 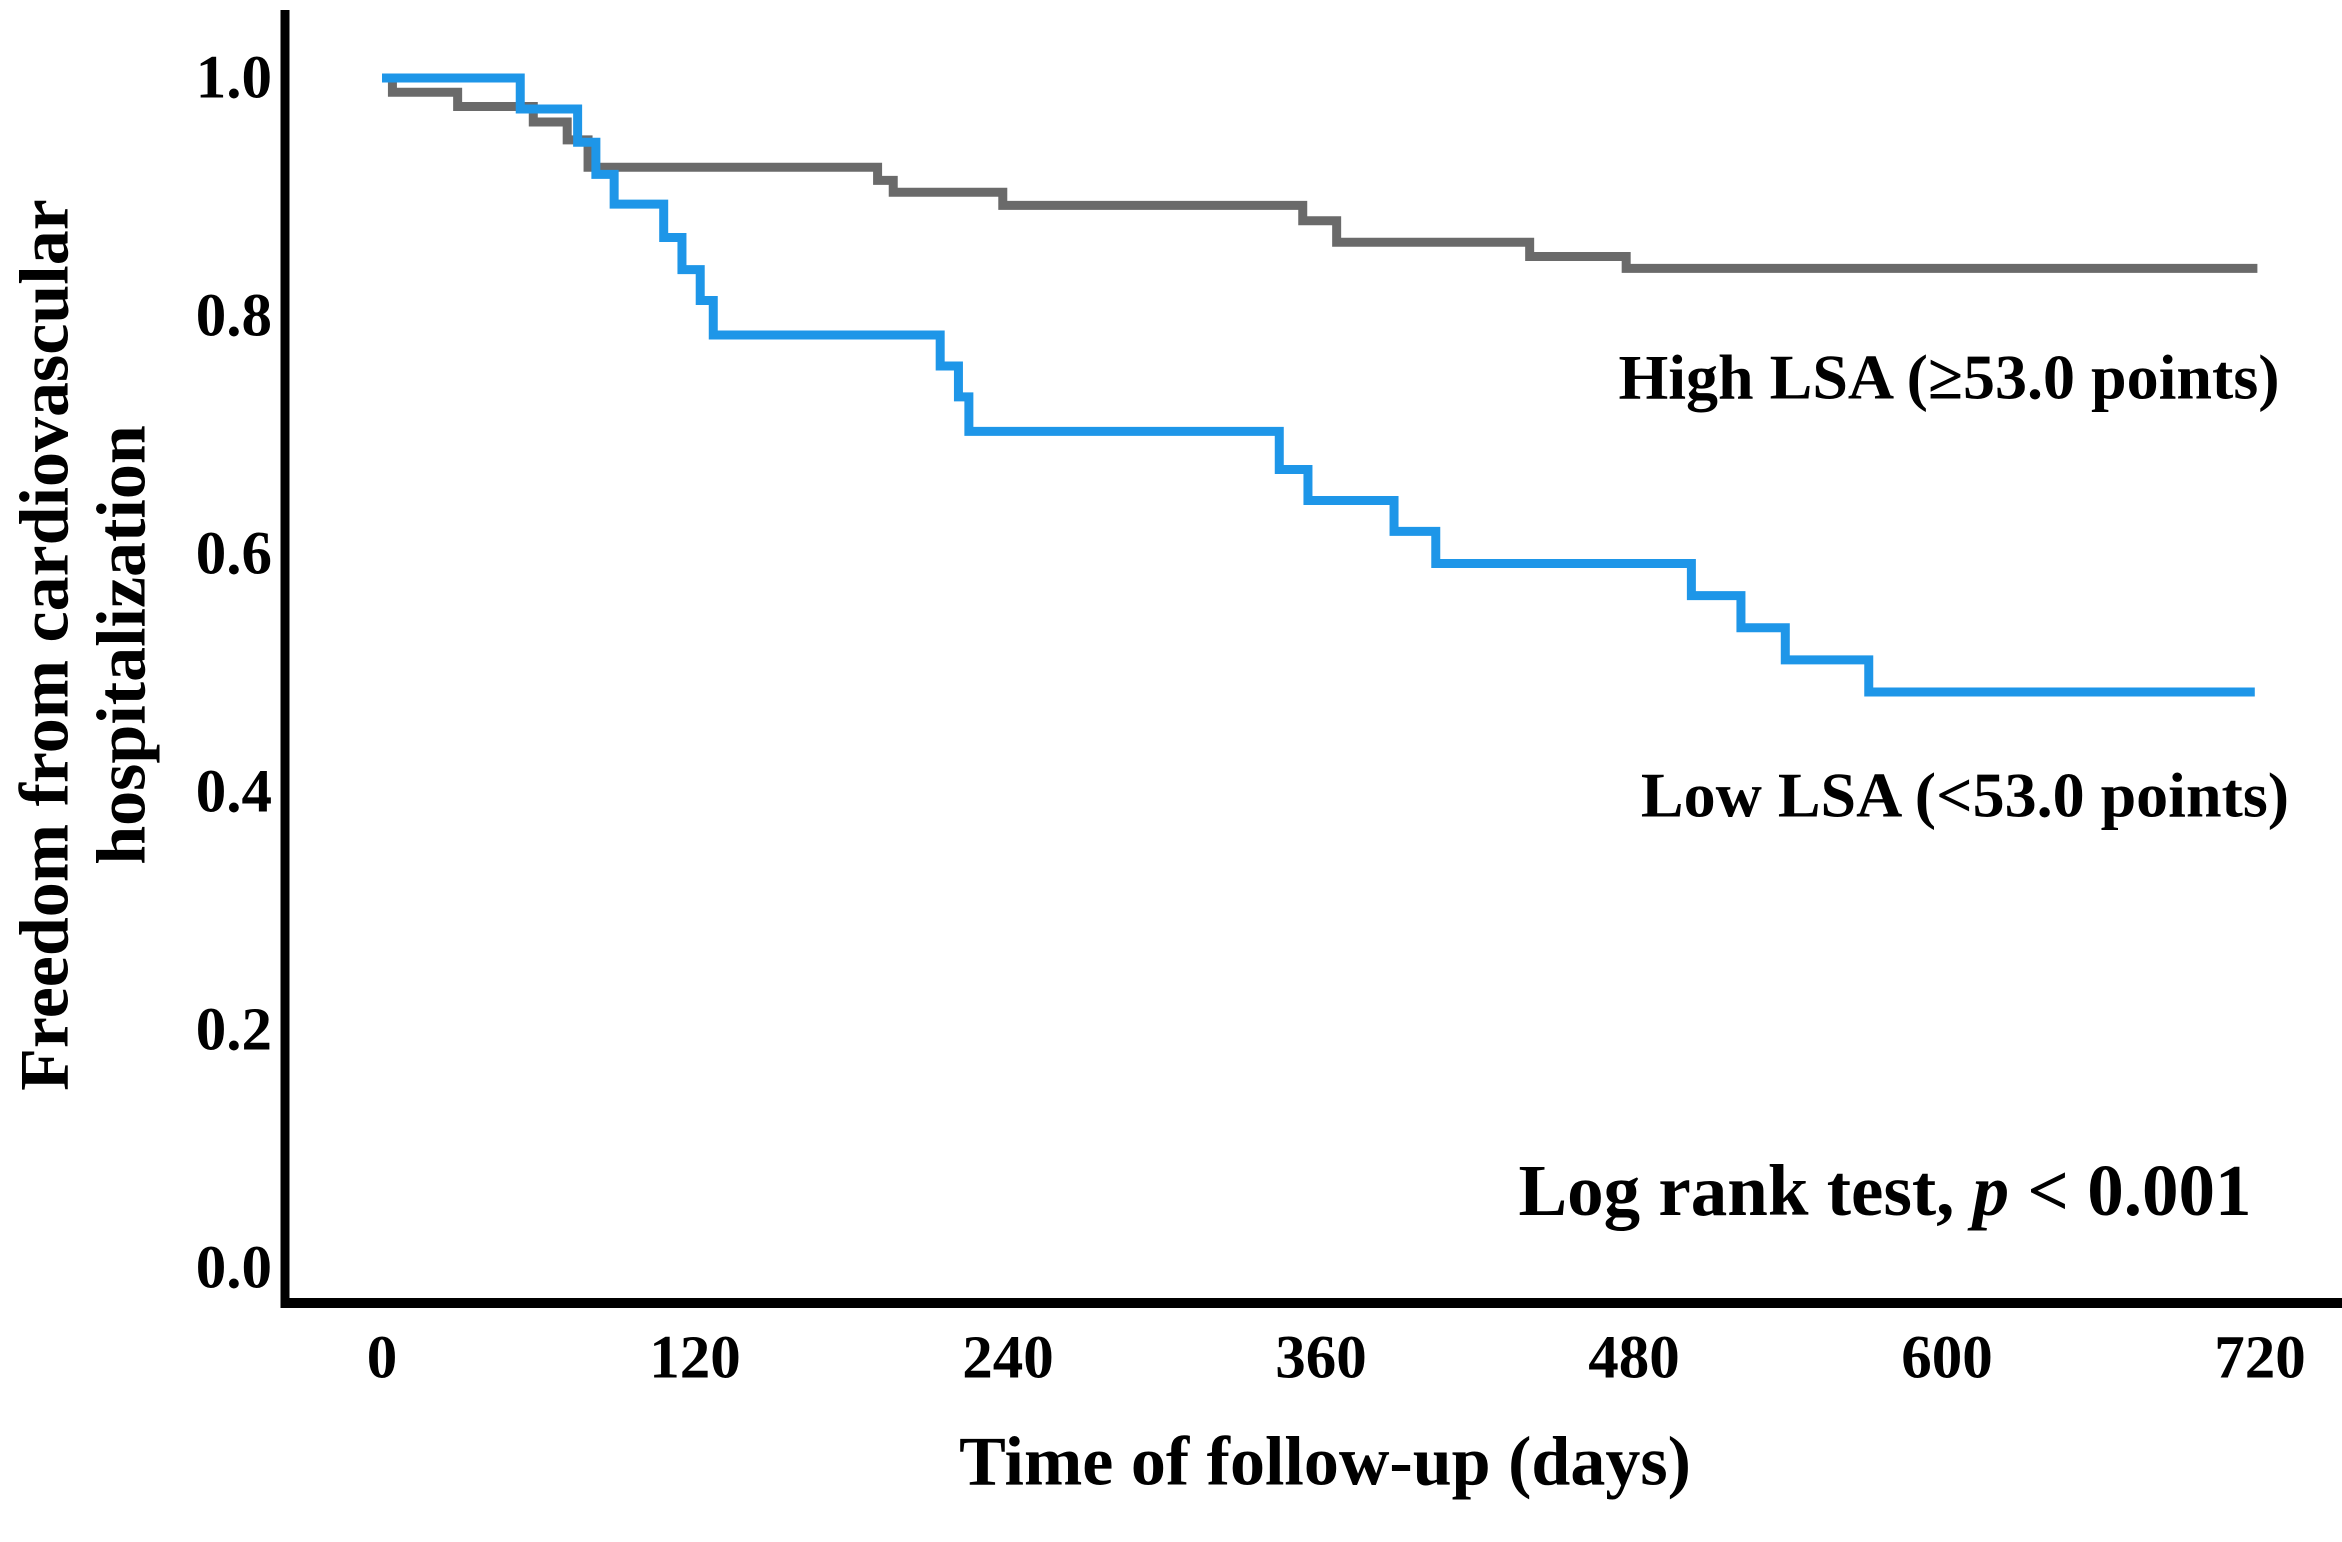 I want to click on y-tick-label: 0.4, so click(x=234, y=792).